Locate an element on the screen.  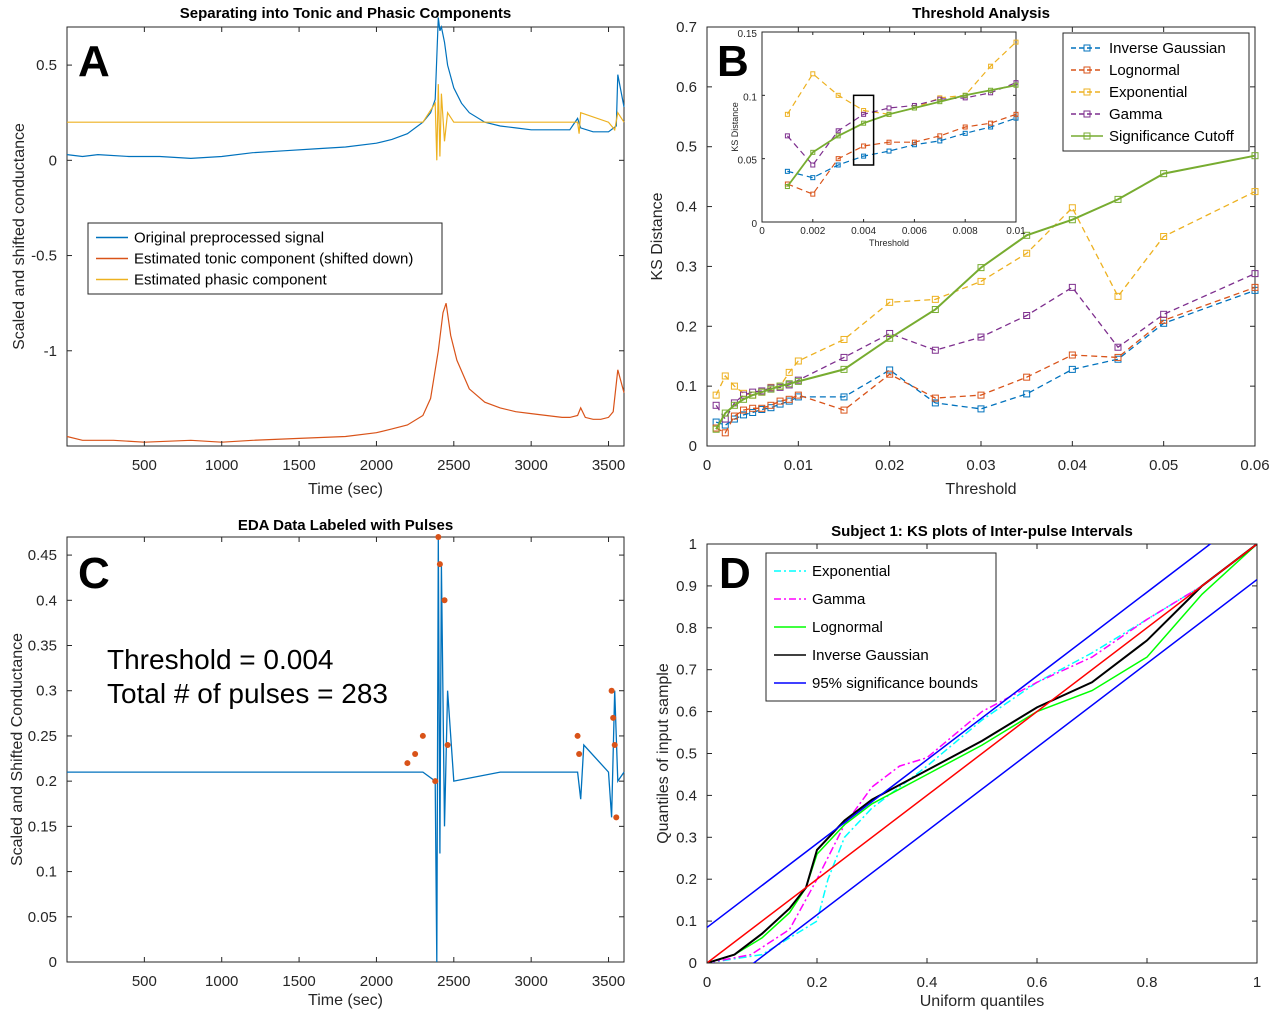
legend-label: Estimated phasic component is located at coordinates (230, 280).